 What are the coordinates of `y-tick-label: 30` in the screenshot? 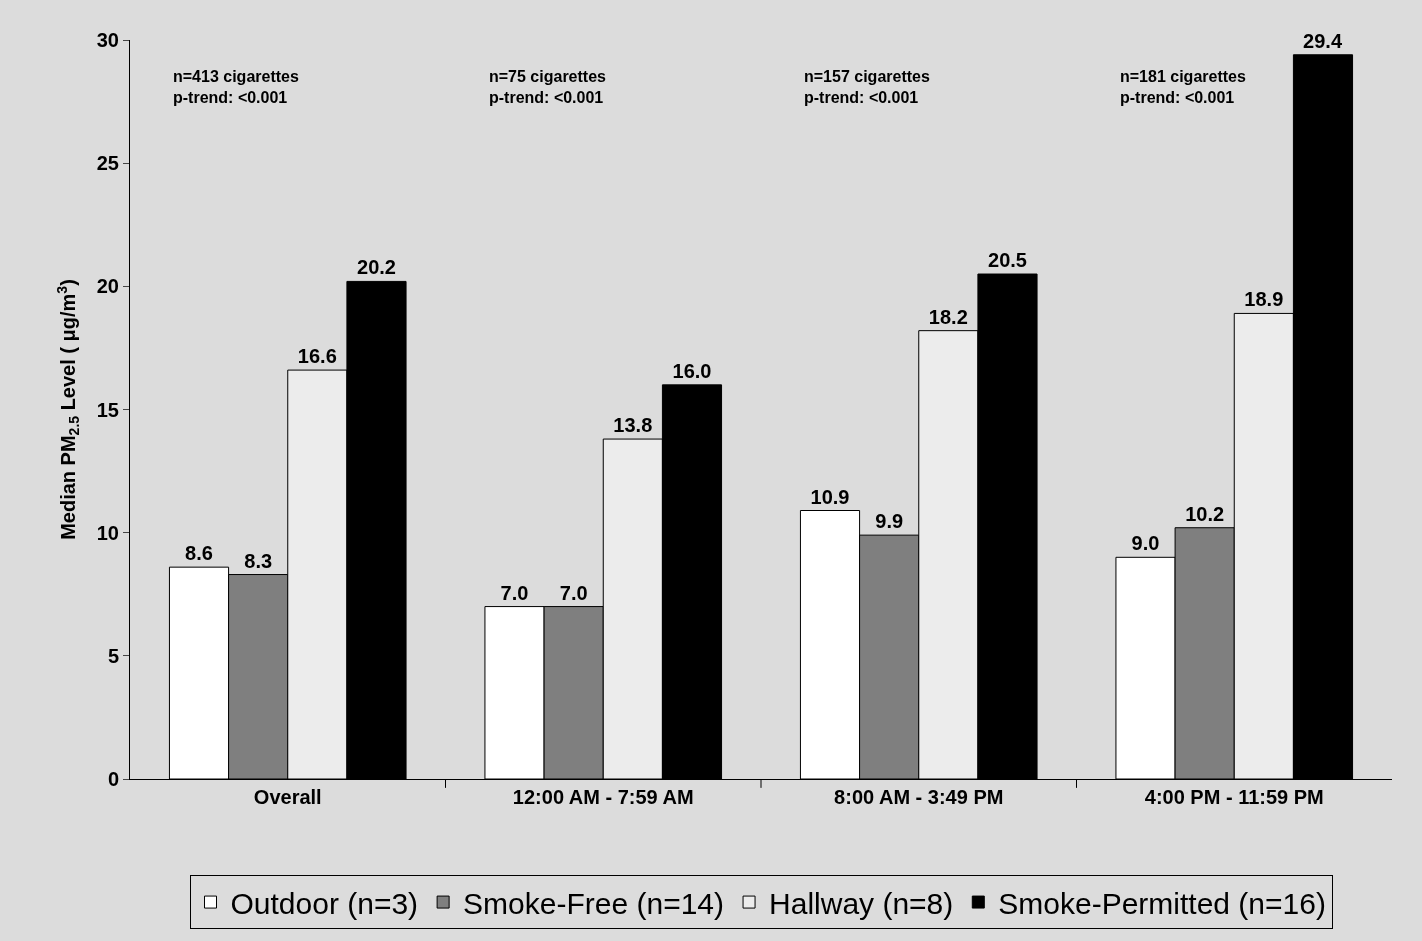 It's located at (107, 40).